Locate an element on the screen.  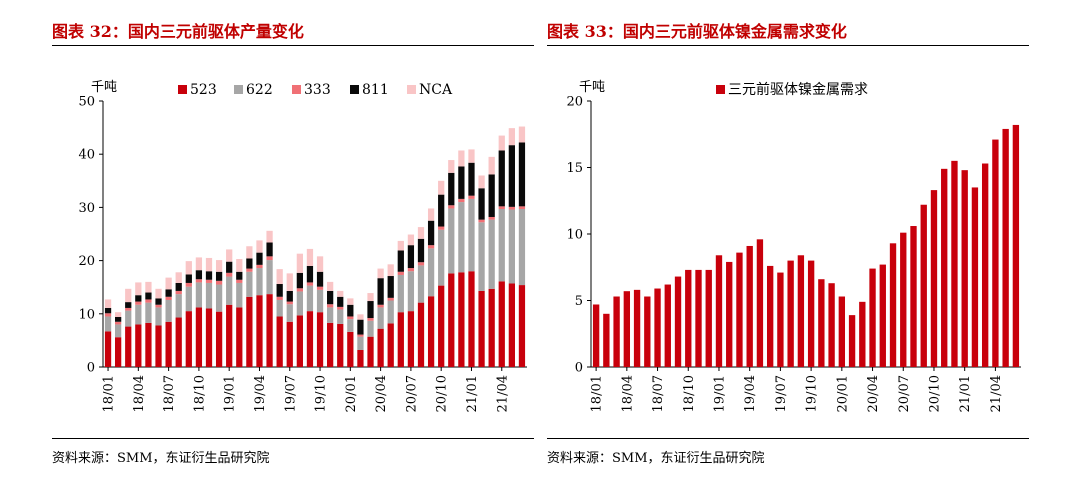
bar-20/06-series-4 is located at coordinates (400, 245).